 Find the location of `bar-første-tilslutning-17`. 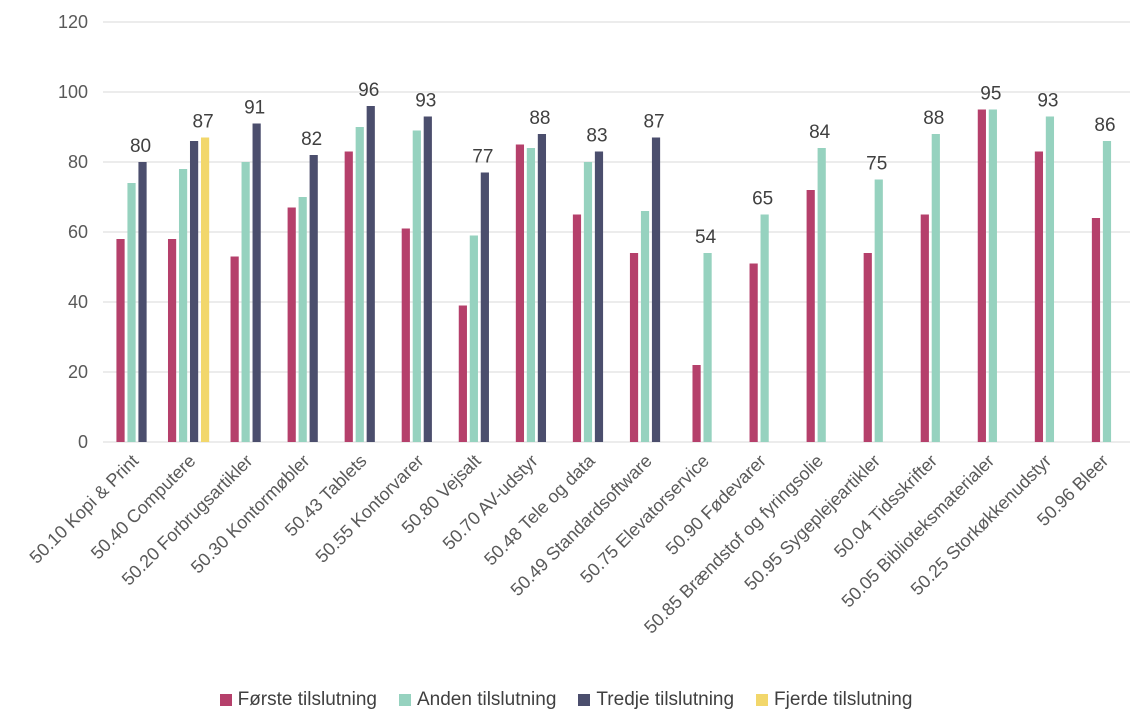

bar-første-tilslutning-17 is located at coordinates (1096, 330).